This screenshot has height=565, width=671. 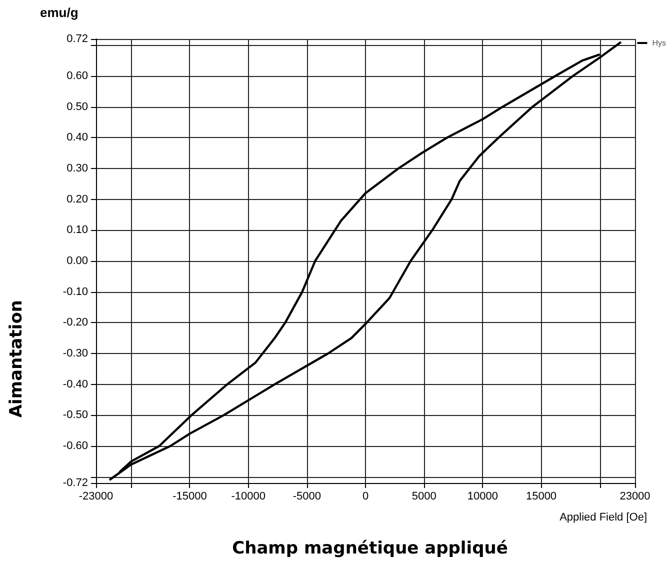 I want to click on y-tick-label: 0.00, so click(x=77, y=261).